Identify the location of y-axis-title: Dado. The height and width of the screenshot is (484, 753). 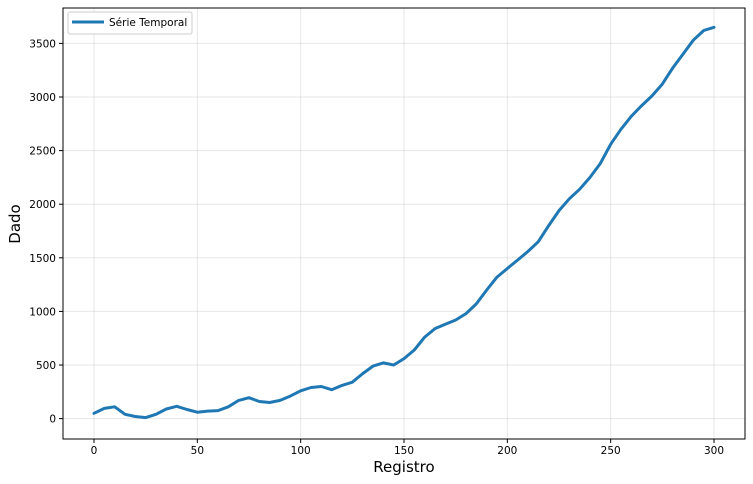
(15, 223).